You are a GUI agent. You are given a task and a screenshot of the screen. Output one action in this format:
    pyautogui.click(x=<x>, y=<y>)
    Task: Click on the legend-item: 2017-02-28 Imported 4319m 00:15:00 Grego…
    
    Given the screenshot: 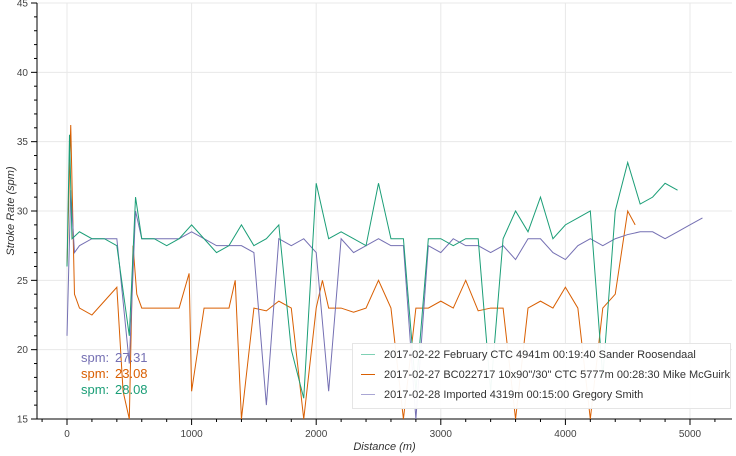 What is the action you would take?
    pyautogui.click(x=545, y=394)
    